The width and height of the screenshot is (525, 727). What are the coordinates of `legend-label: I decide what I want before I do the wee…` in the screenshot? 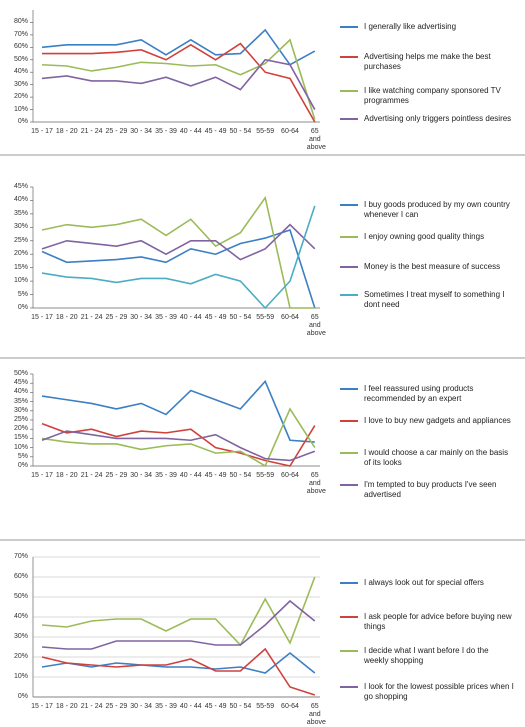 It's located at (426, 655).